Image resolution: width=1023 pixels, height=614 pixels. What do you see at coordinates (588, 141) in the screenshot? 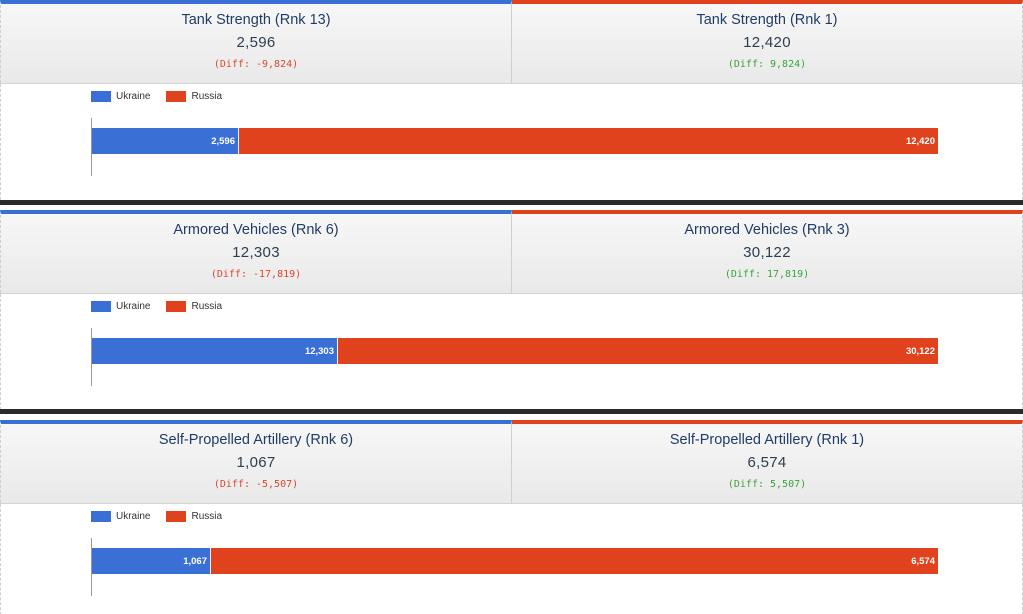
I see `bar-russia: 12,420` at bounding box center [588, 141].